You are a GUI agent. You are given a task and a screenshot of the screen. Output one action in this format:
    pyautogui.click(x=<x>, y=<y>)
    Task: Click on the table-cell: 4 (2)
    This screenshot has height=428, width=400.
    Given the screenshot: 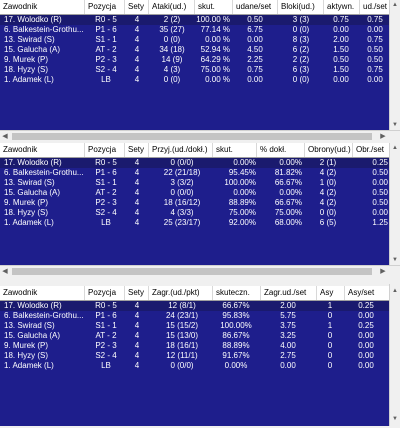 What is the action you would take?
    pyautogui.click(x=328, y=192)
    